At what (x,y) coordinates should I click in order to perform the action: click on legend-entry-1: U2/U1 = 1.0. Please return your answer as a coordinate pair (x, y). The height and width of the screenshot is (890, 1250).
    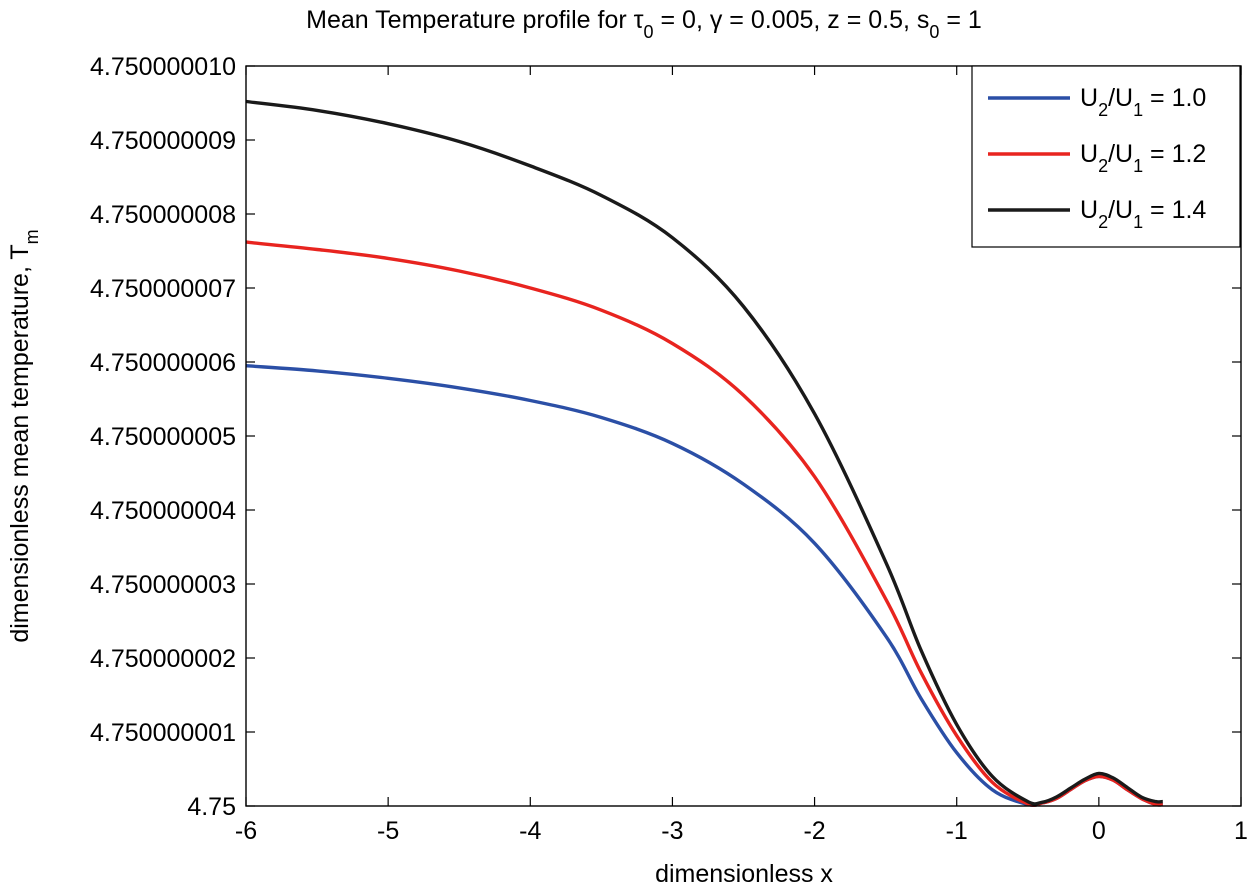
    Looking at the image, I should click on (1143, 102).